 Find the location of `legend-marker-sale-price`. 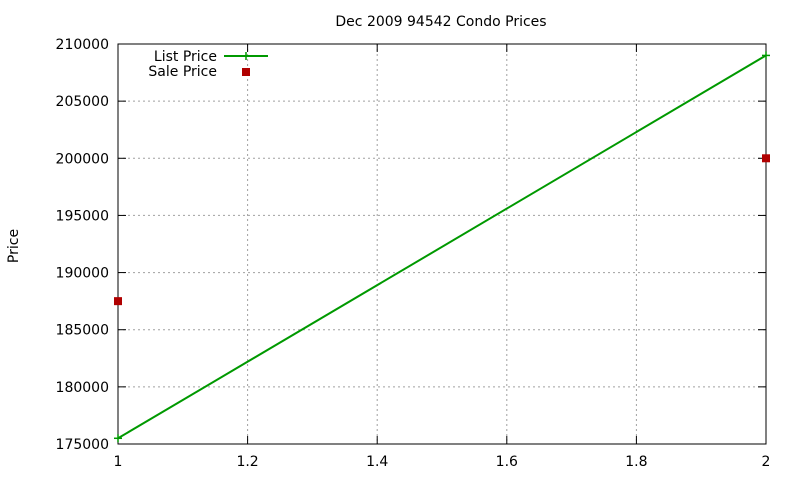

legend-marker-sale-price is located at coordinates (246, 72).